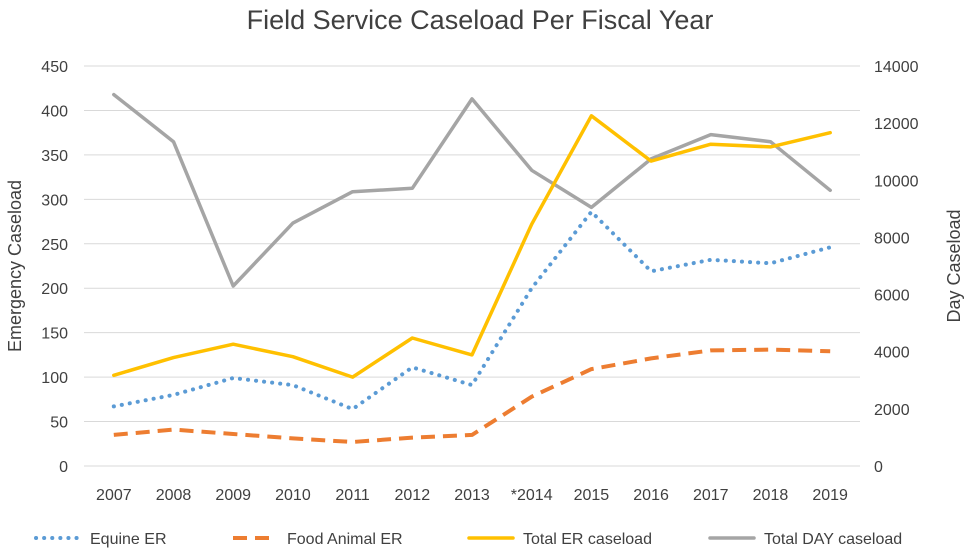 Image resolution: width=969 pixels, height=554 pixels. I want to click on series-line-food-animal-er, so click(472, 395).